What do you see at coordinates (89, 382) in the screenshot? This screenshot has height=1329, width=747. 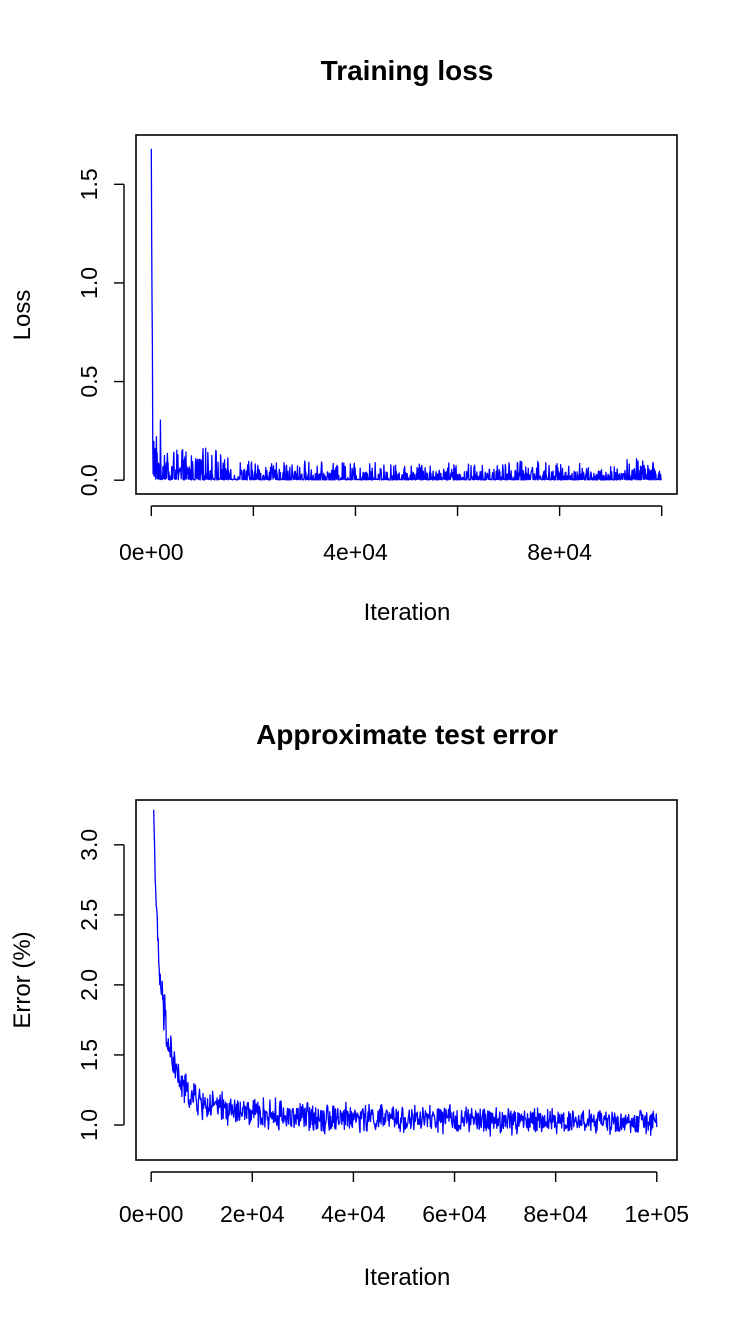 I see `y-tick-label: 0.5` at bounding box center [89, 382].